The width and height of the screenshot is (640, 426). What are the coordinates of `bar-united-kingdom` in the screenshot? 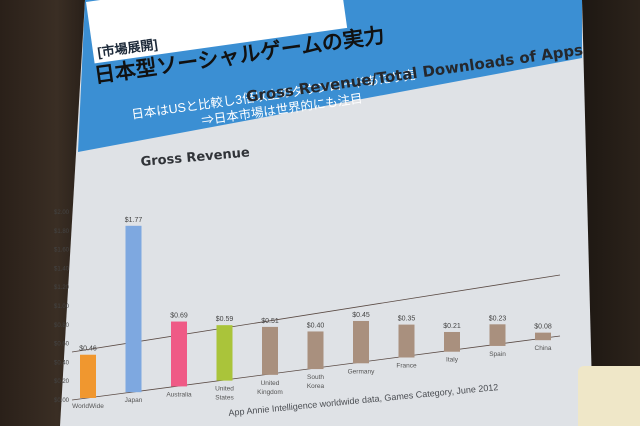 It's located at (270, 350).